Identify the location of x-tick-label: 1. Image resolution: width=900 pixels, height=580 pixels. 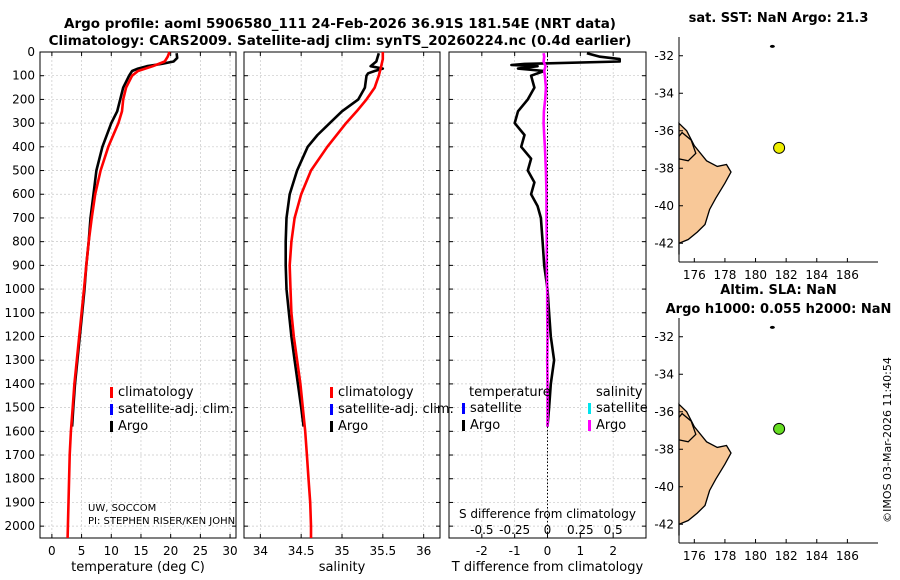
(581, 551).